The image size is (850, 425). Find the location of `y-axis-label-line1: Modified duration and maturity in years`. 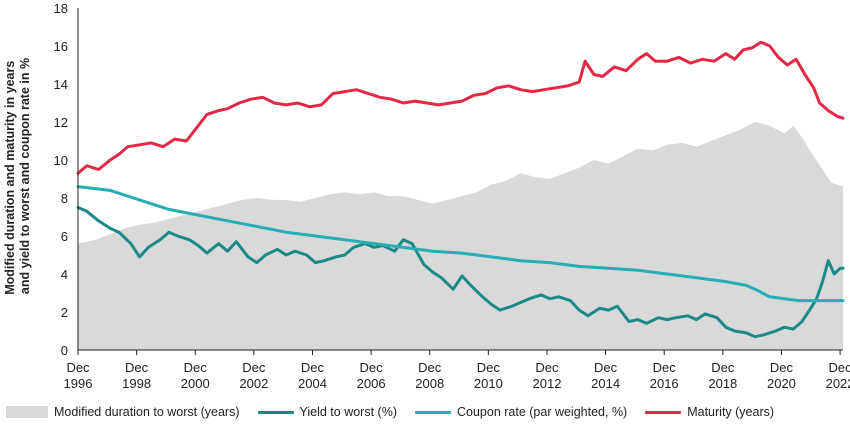

y-axis-label-line1: Modified duration and maturity in years is located at coordinates (10, 178).